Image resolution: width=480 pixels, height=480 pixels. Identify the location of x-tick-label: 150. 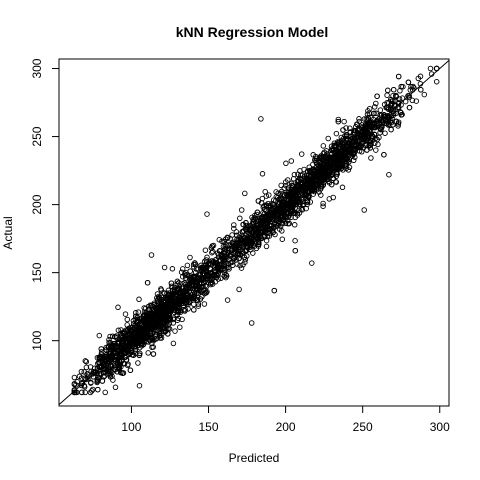
(209, 427).